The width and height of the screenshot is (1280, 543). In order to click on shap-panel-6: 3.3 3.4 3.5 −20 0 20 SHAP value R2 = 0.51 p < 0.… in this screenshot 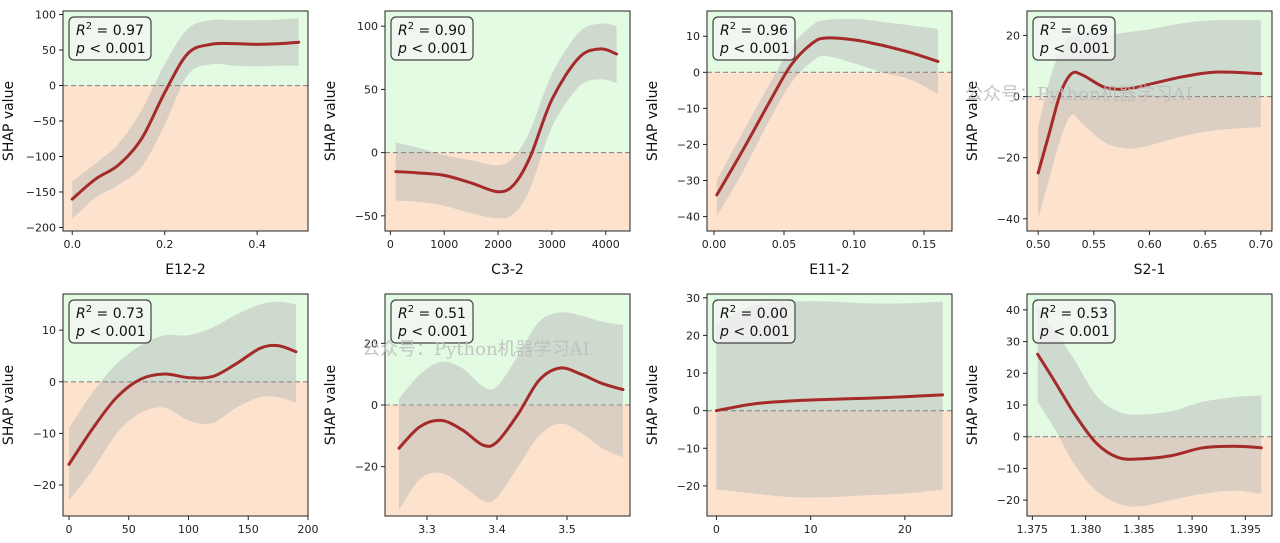, I will do `click(477, 414)`.